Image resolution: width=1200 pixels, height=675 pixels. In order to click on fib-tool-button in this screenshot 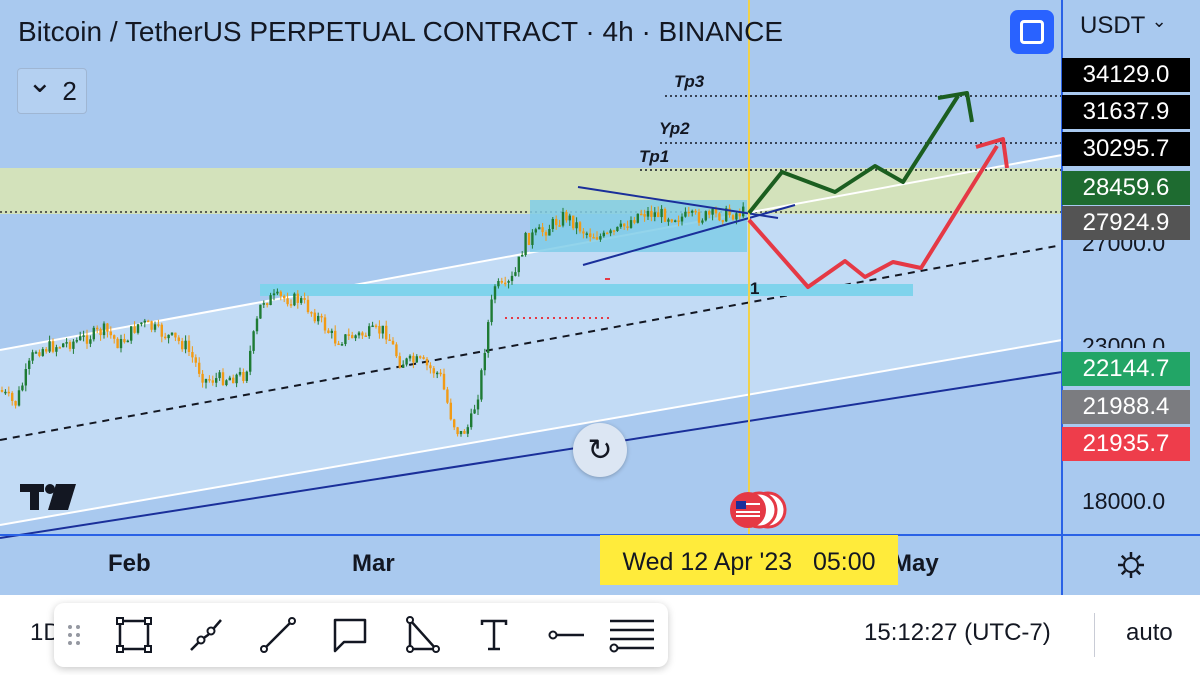, I will do `click(632, 635)`.